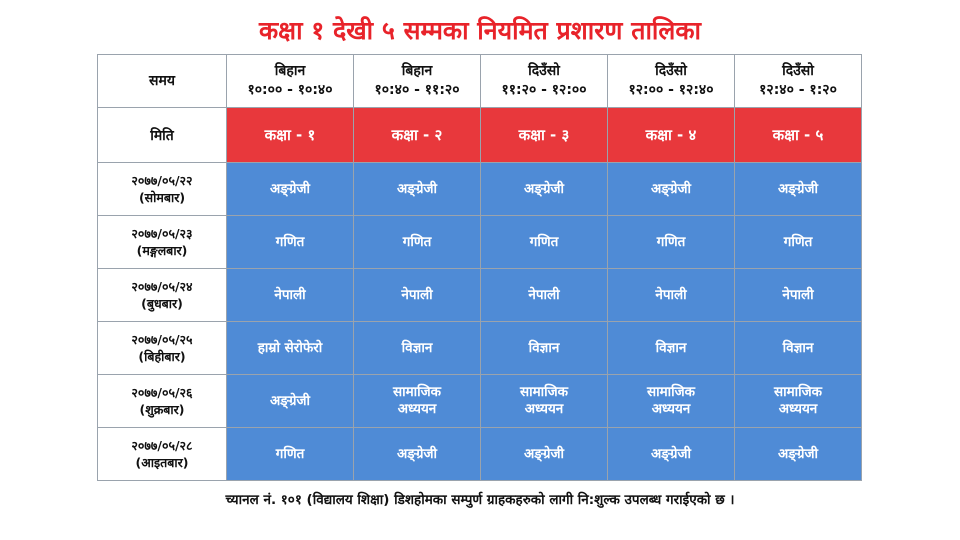 Image resolution: width=960 pixels, height=540 pixels. I want to click on time-slot: बिहान १०:४० - ११:२०, so click(417, 81).